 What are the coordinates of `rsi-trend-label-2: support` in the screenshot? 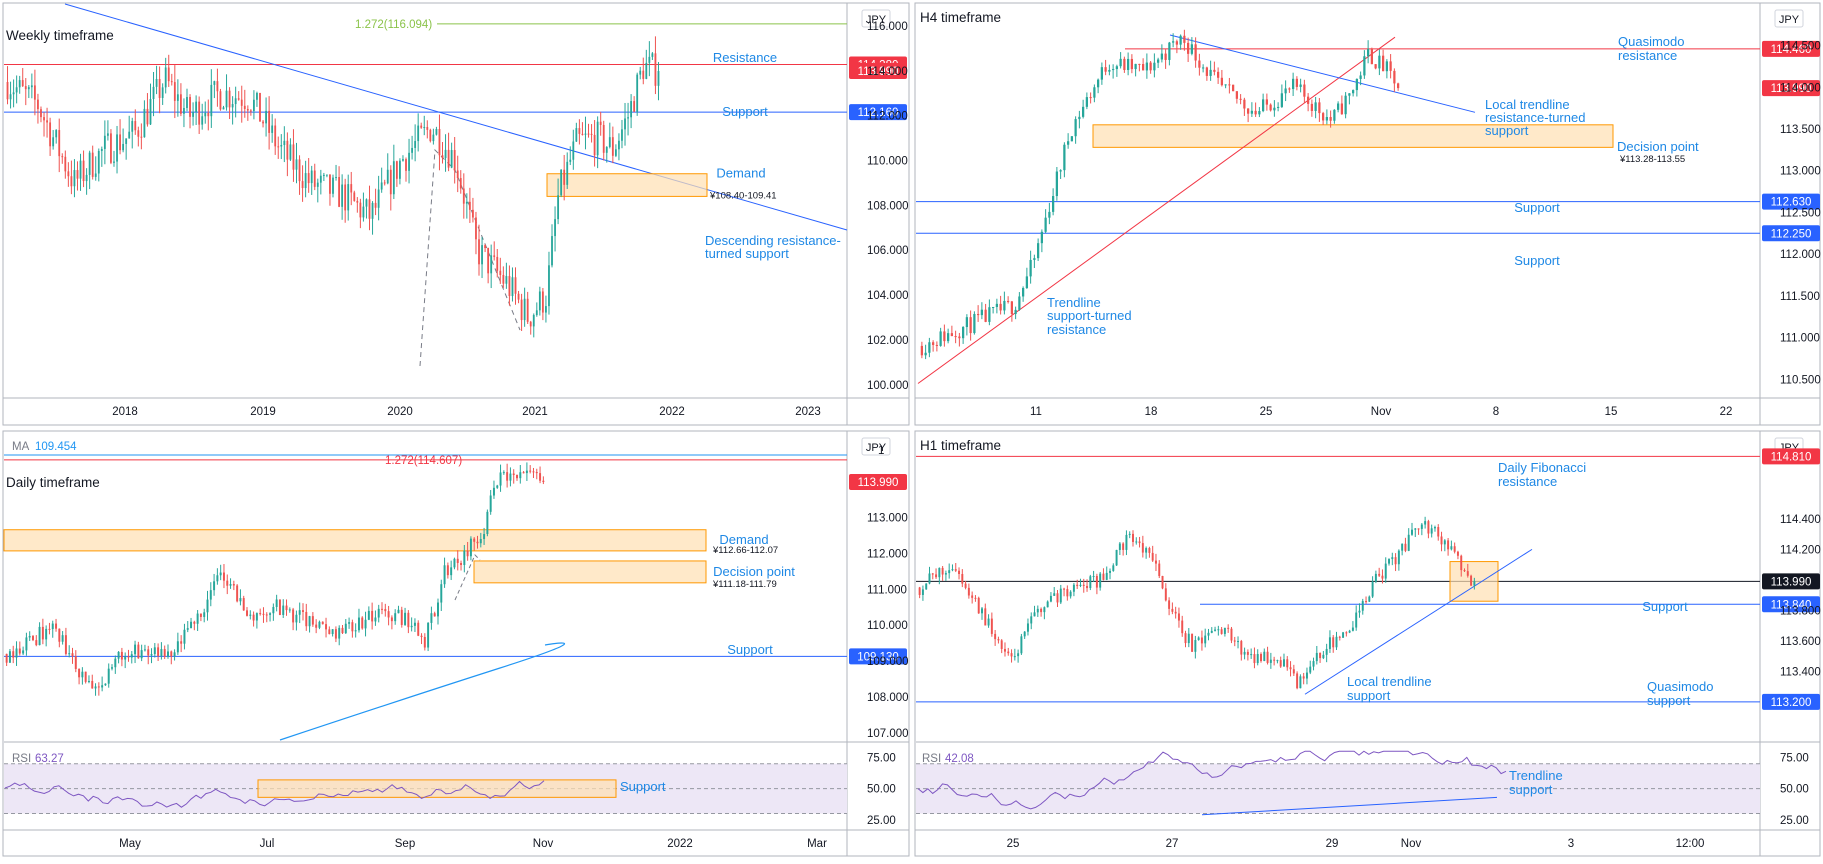 It's located at (1531, 789).